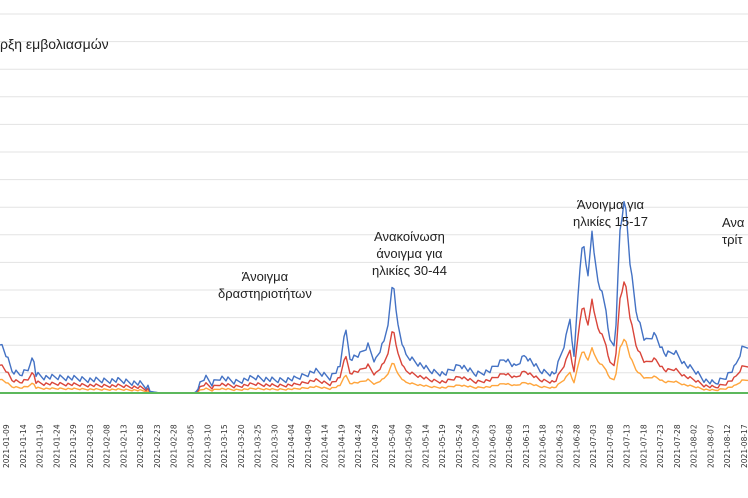 The image size is (748, 498). I want to click on x-tick-label: 2021-05-29, so click(476, 446).